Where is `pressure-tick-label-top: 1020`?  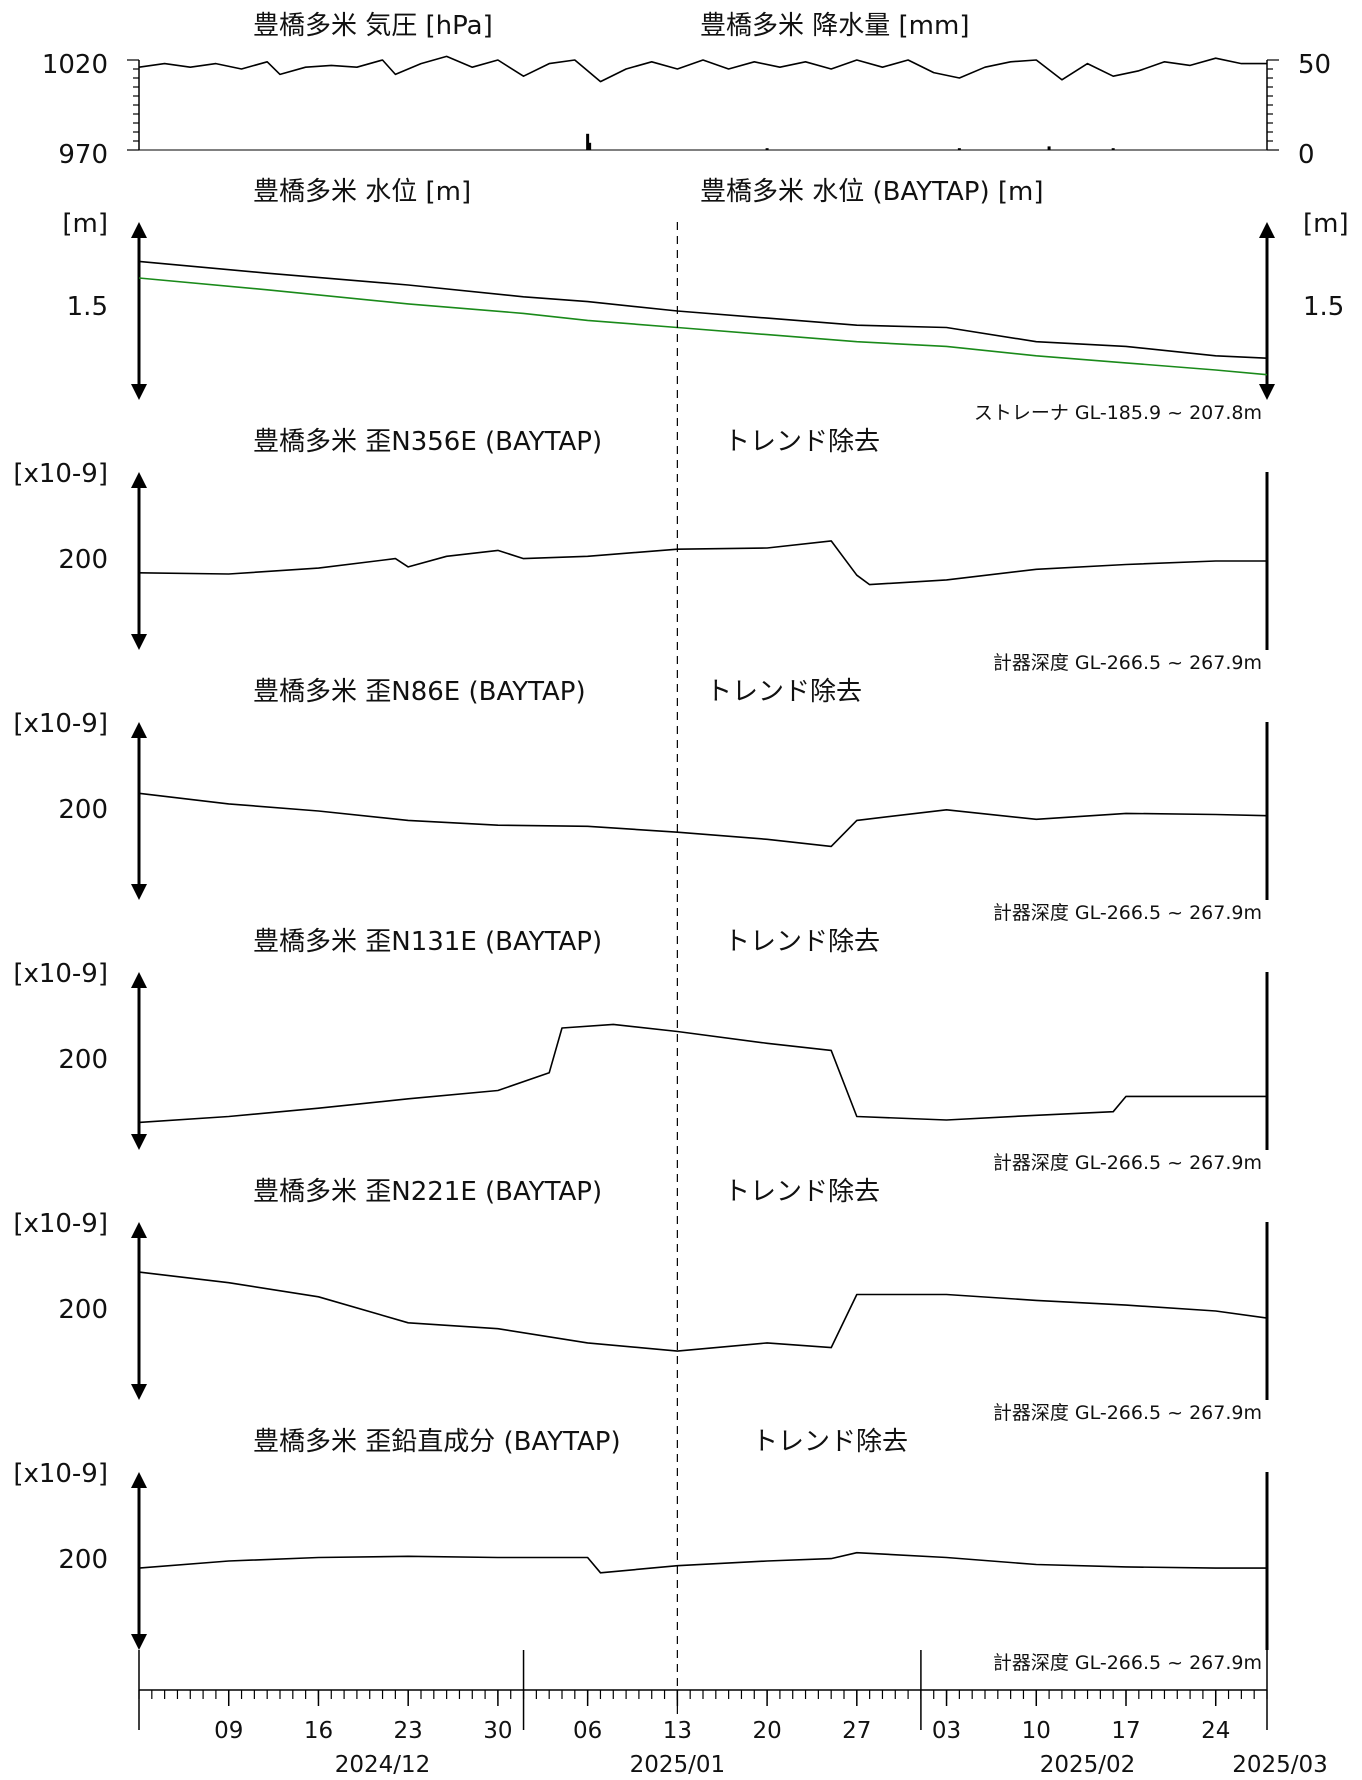 pressure-tick-label-top: 1020 is located at coordinates (75, 65).